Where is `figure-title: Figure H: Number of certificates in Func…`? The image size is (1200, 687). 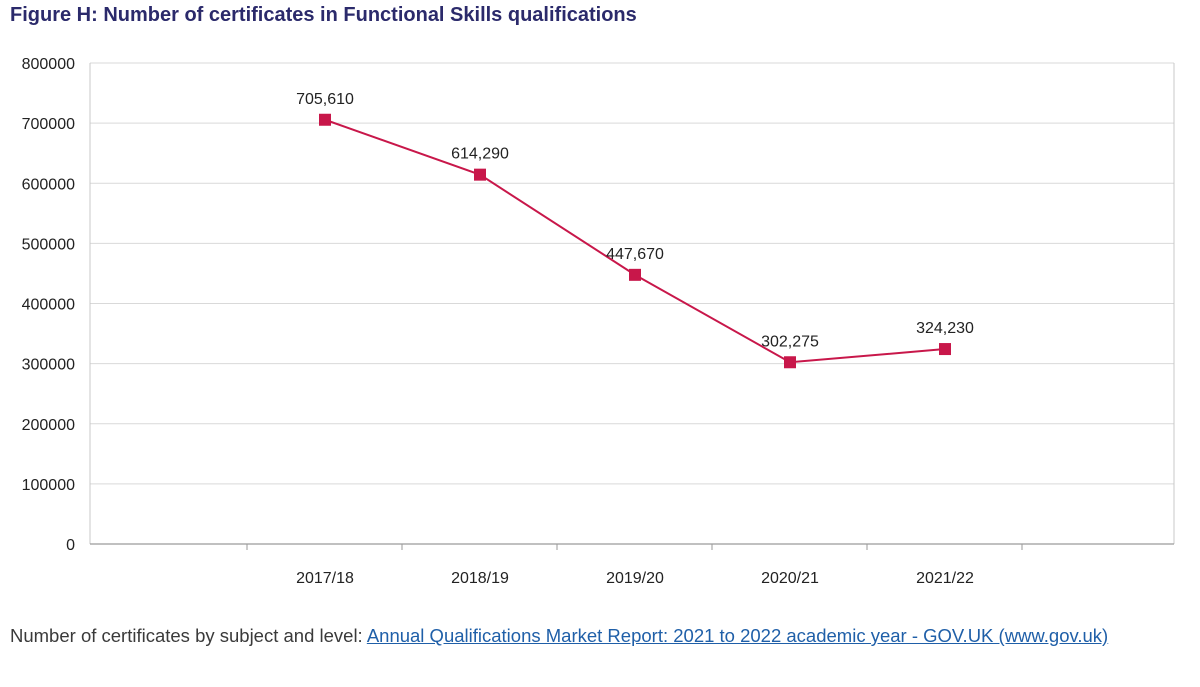
figure-title: Figure H: Number of certificates in Func… is located at coordinates (323, 15).